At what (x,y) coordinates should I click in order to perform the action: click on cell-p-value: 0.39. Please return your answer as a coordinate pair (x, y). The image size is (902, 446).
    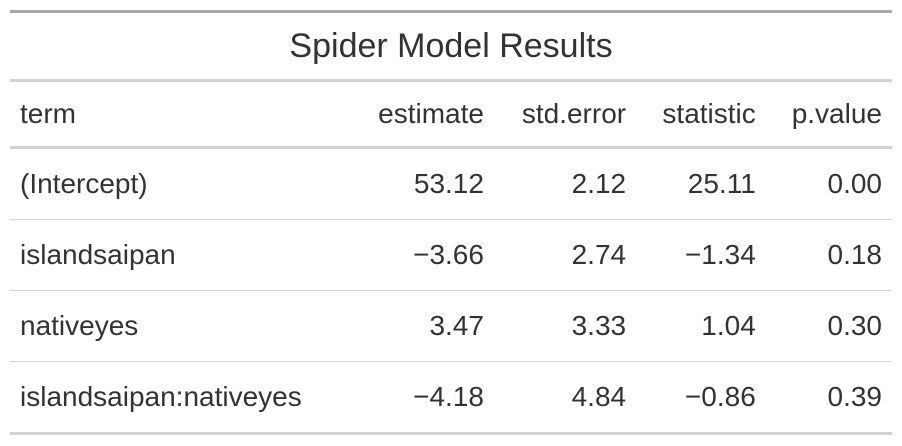
    Looking at the image, I should click on (855, 396).